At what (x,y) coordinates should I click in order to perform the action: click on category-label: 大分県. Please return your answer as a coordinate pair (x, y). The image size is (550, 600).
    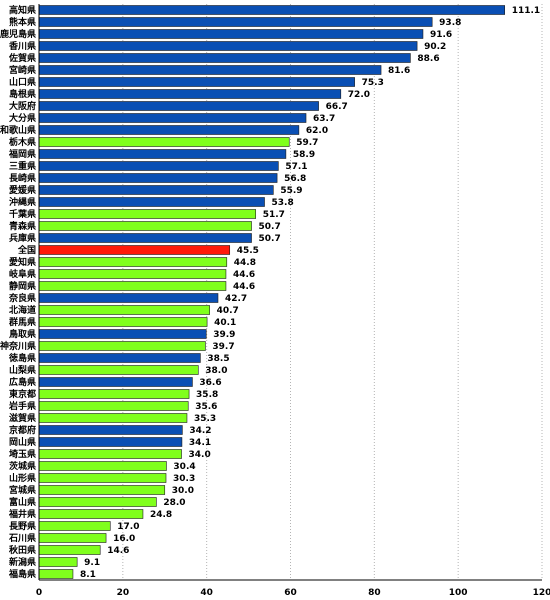
    Looking at the image, I should click on (22, 118).